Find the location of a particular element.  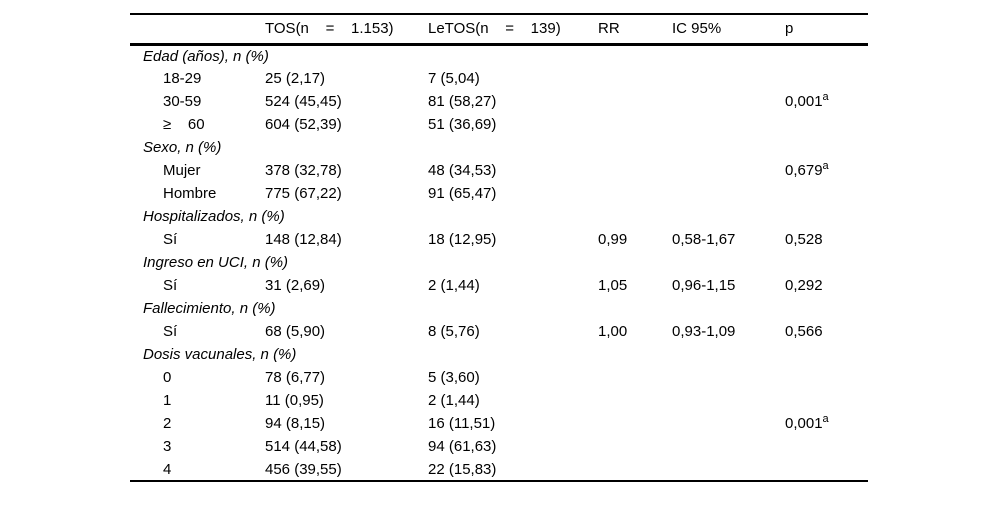

ic95-value: 0,96-1,15 is located at coordinates (704, 285).